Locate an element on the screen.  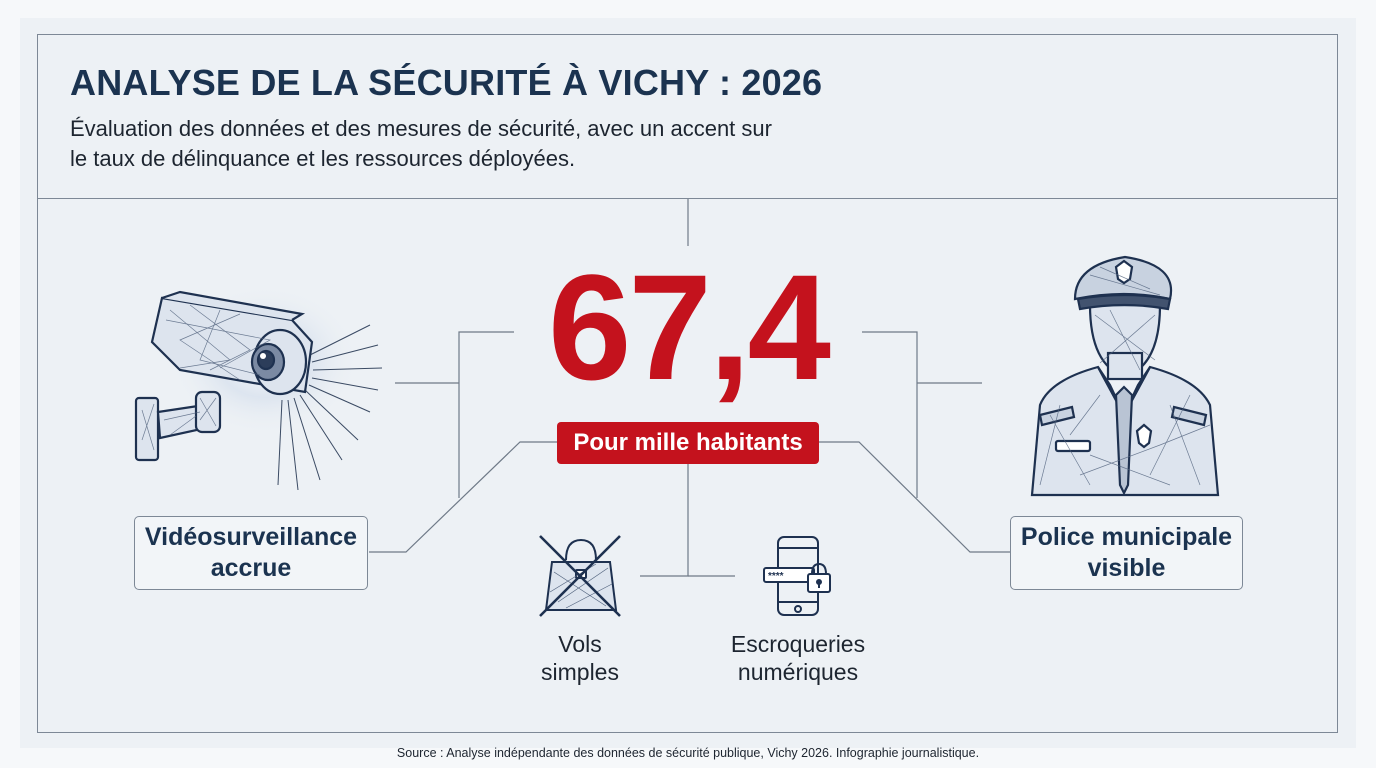
locked-smartphone-icon: **** is located at coordinates (796, 579).